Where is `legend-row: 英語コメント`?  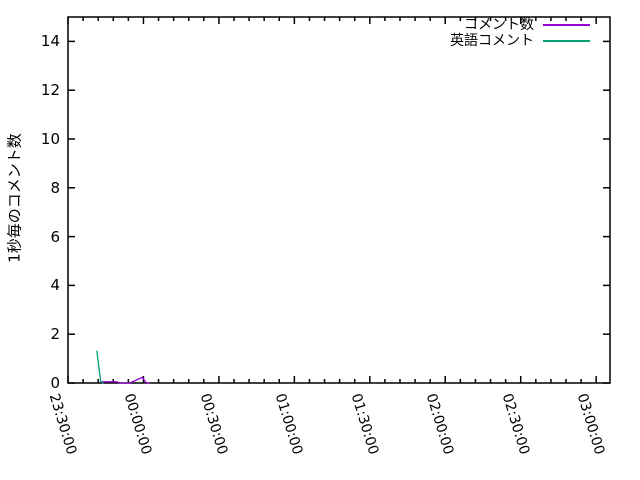
legend-row: 英語コメント is located at coordinates (520, 41).